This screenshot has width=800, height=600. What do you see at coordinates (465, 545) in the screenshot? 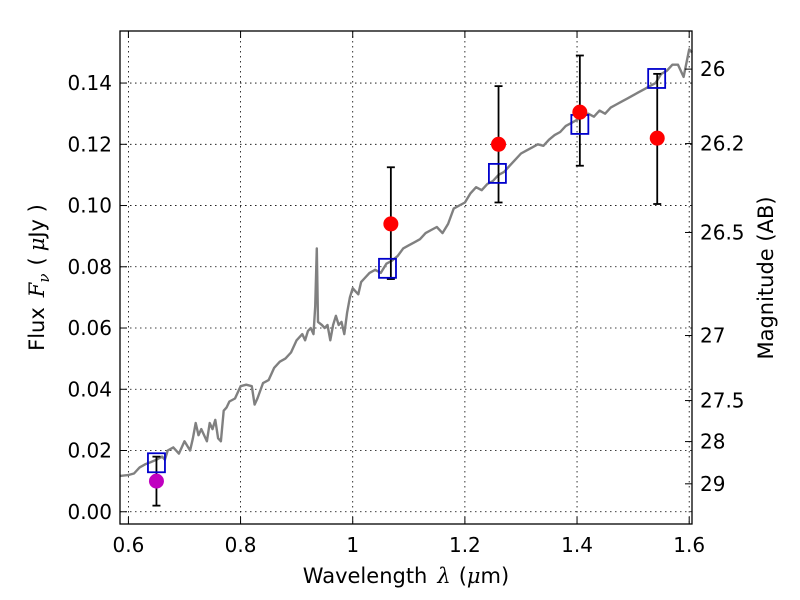
I see `x-tick-label: 1.2` at bounding box center [465, 545].